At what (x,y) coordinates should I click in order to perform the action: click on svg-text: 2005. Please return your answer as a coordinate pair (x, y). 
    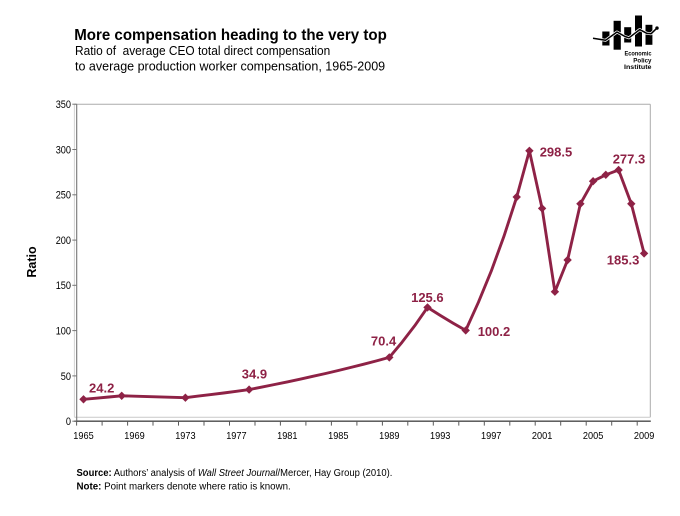
    Looking at the image, I should click on (593, 436).